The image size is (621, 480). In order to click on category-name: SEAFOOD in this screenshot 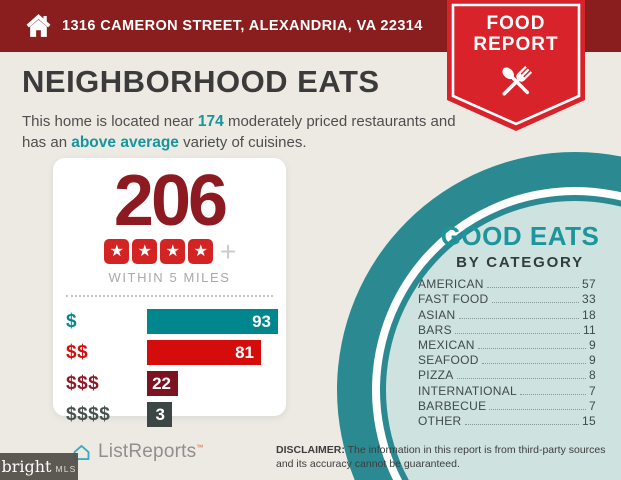, I will do `click(448, 360)`.